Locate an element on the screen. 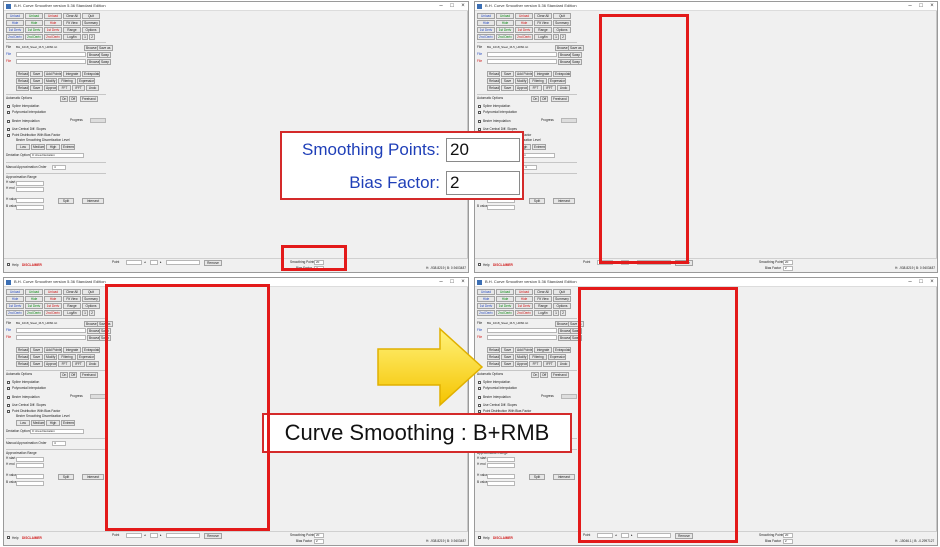  action-button: Modify is located at coordinates (521, 81).